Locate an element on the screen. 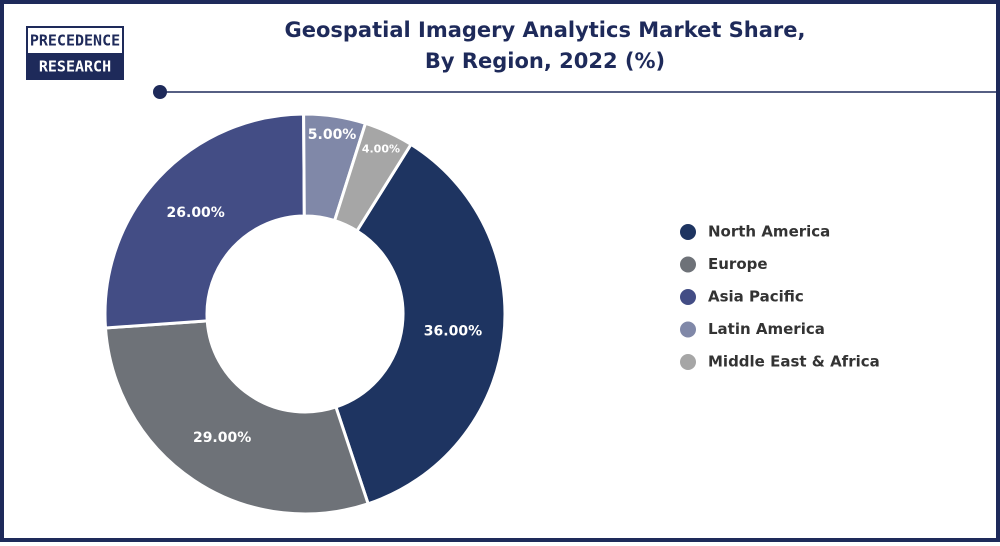  chart-title: By Region, 2022 (%) is located at coordinates (545, 61).